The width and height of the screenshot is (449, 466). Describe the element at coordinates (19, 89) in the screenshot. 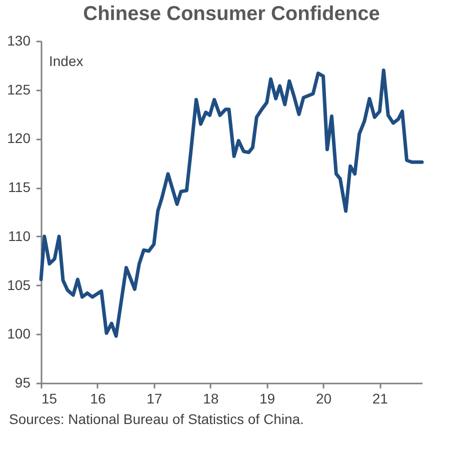

I see `y-tick-label: 125` at that location.